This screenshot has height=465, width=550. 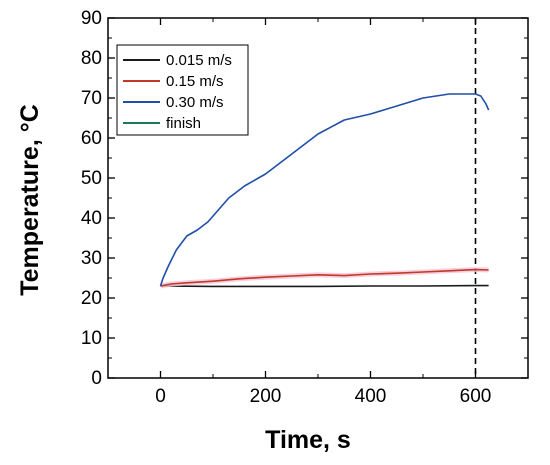 I want to click on y-tick-label: 70, so click(x=91, y=98).